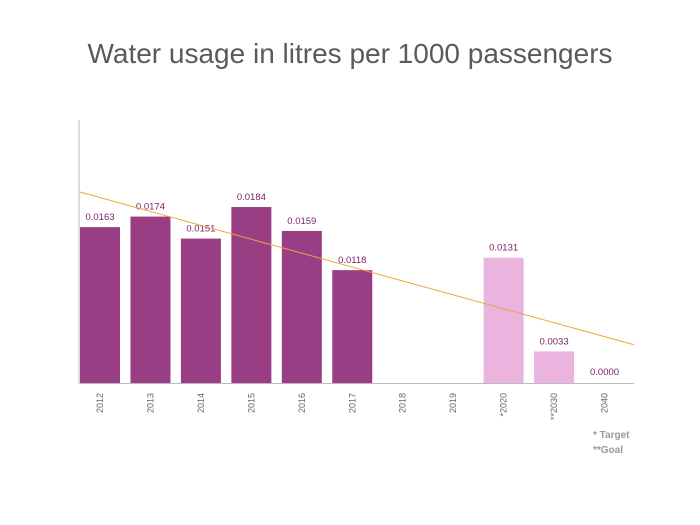  What do you see at coordinates (453, 403) in the screenshot?
I see `x-tick-label-2019: 2019` at bounding box center [453, 403].